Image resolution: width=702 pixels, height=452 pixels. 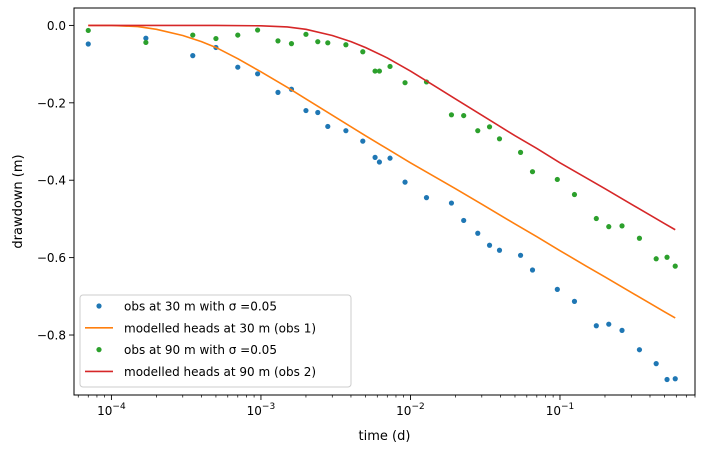 I want to click on x-tick-label: 10⁻⁴, so click(x=111, y=410).